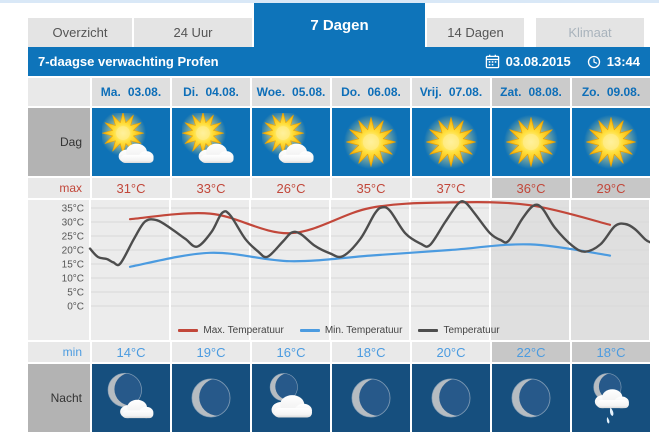 The width and height of the screenshot is (659, 448). I want to click on y-axis-tick: 35°C, so click(73, 209).